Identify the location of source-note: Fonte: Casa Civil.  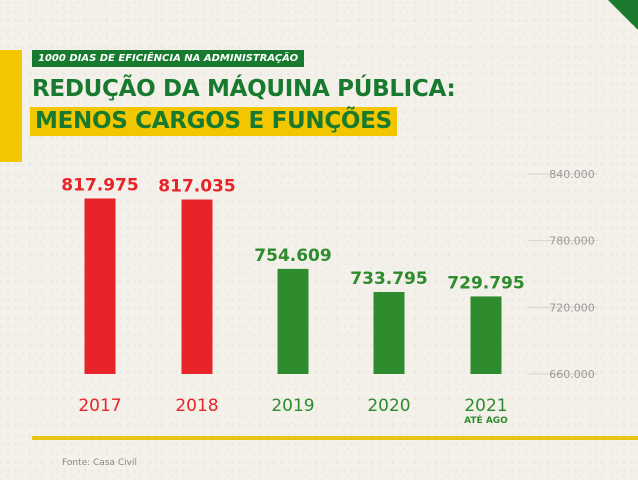
(100, 463).